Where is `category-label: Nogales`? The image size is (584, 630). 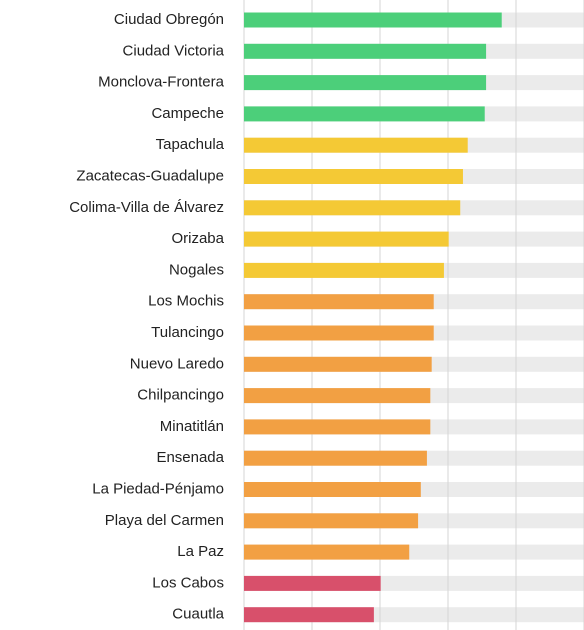 category-label: Nogales is located at coordinates (196, 269).